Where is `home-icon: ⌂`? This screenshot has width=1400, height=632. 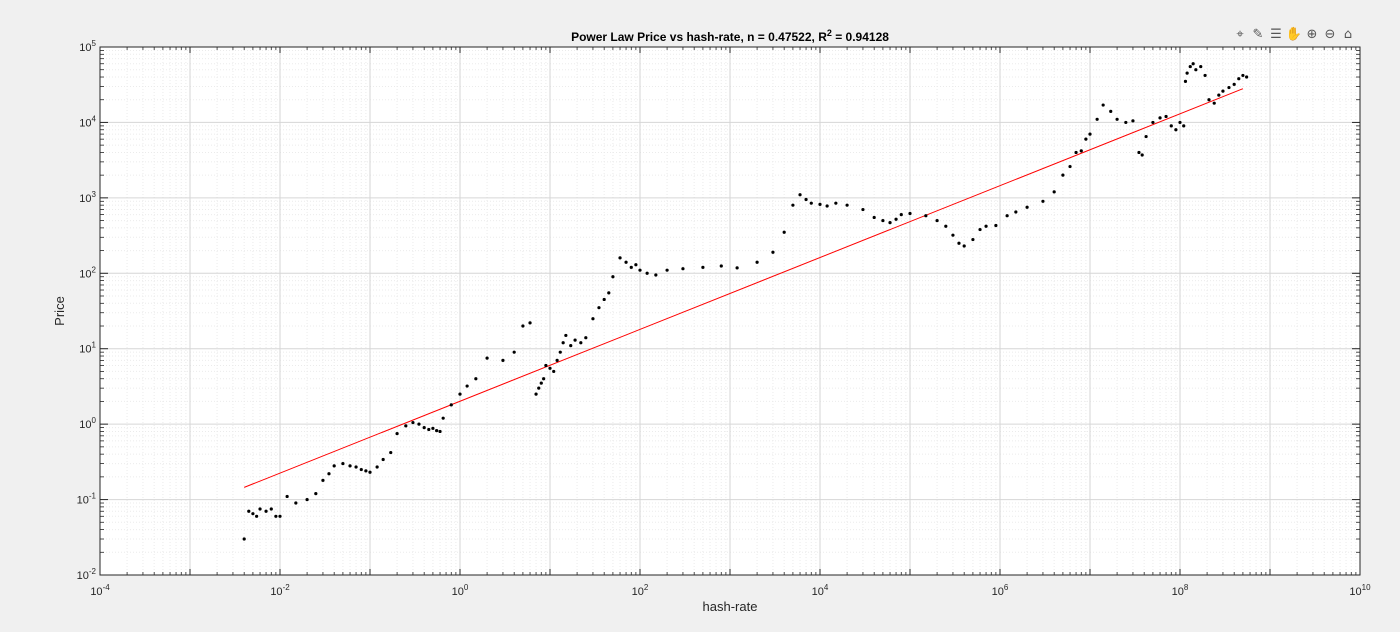
home-icon: ⌂ is located at coordinates (1348, 34).